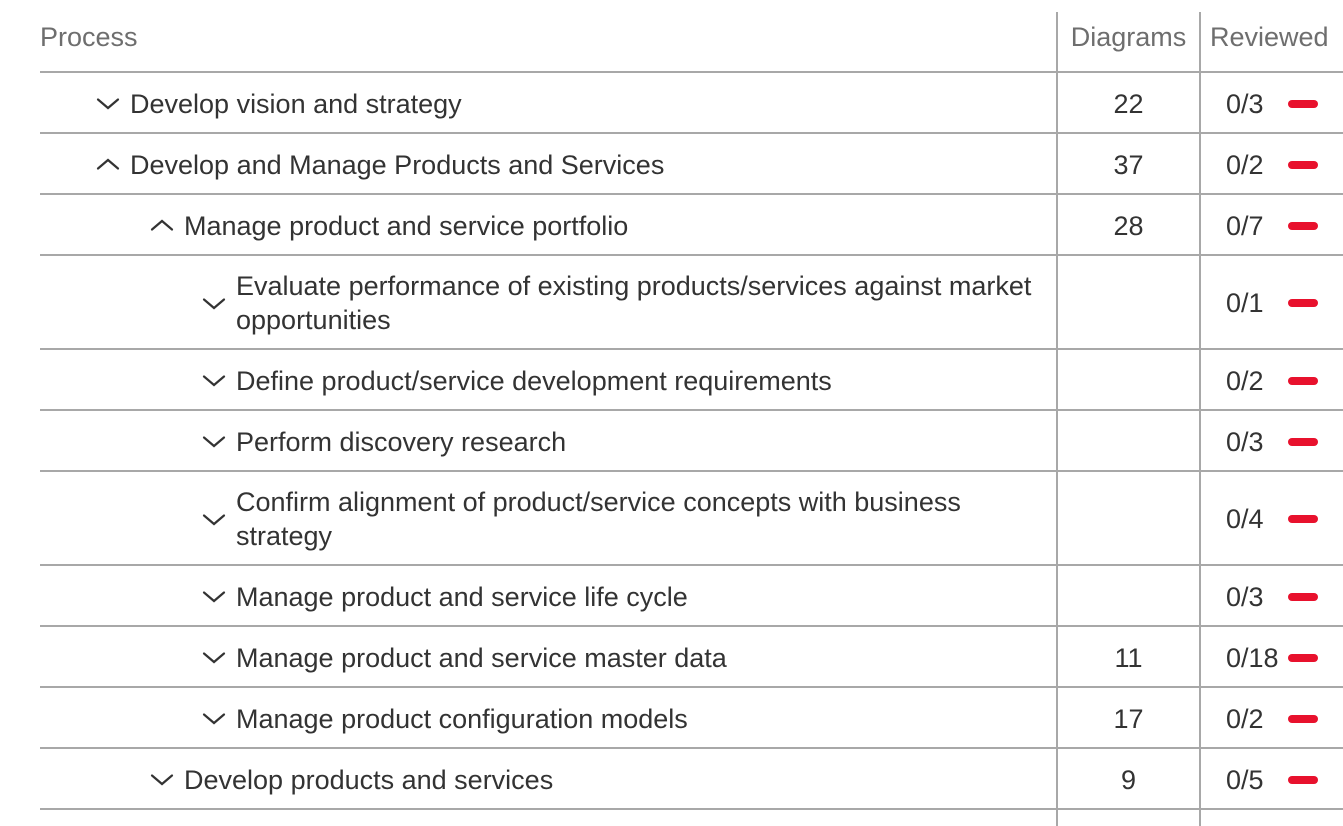 Image resolution: width=1343 pixels, height=826 pixels. What do you see at coordinates (369, 779) in the screenshot?
I see `process-label: Develop products and services` at bounding box center [369, 779].